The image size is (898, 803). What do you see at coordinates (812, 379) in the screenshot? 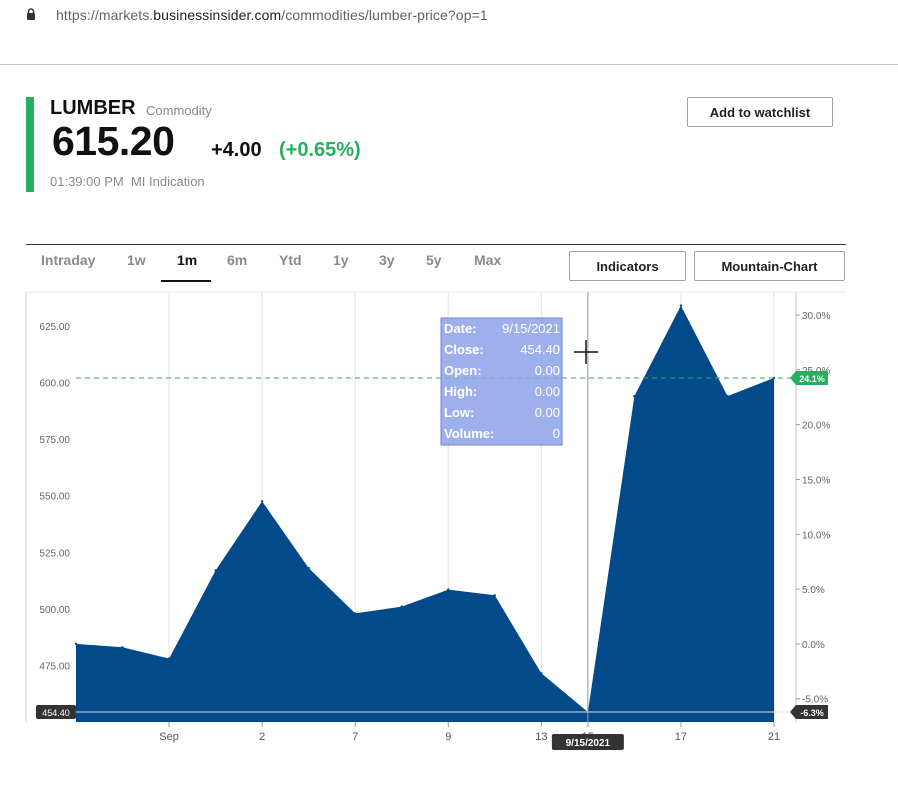
I see `last-price-badge-label: 24.1%` at bounding box center [812, 379].